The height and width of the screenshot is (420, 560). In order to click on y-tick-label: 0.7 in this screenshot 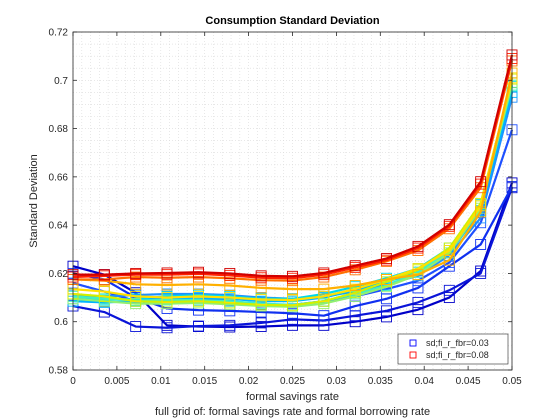, I will do `click(61, 81)`.